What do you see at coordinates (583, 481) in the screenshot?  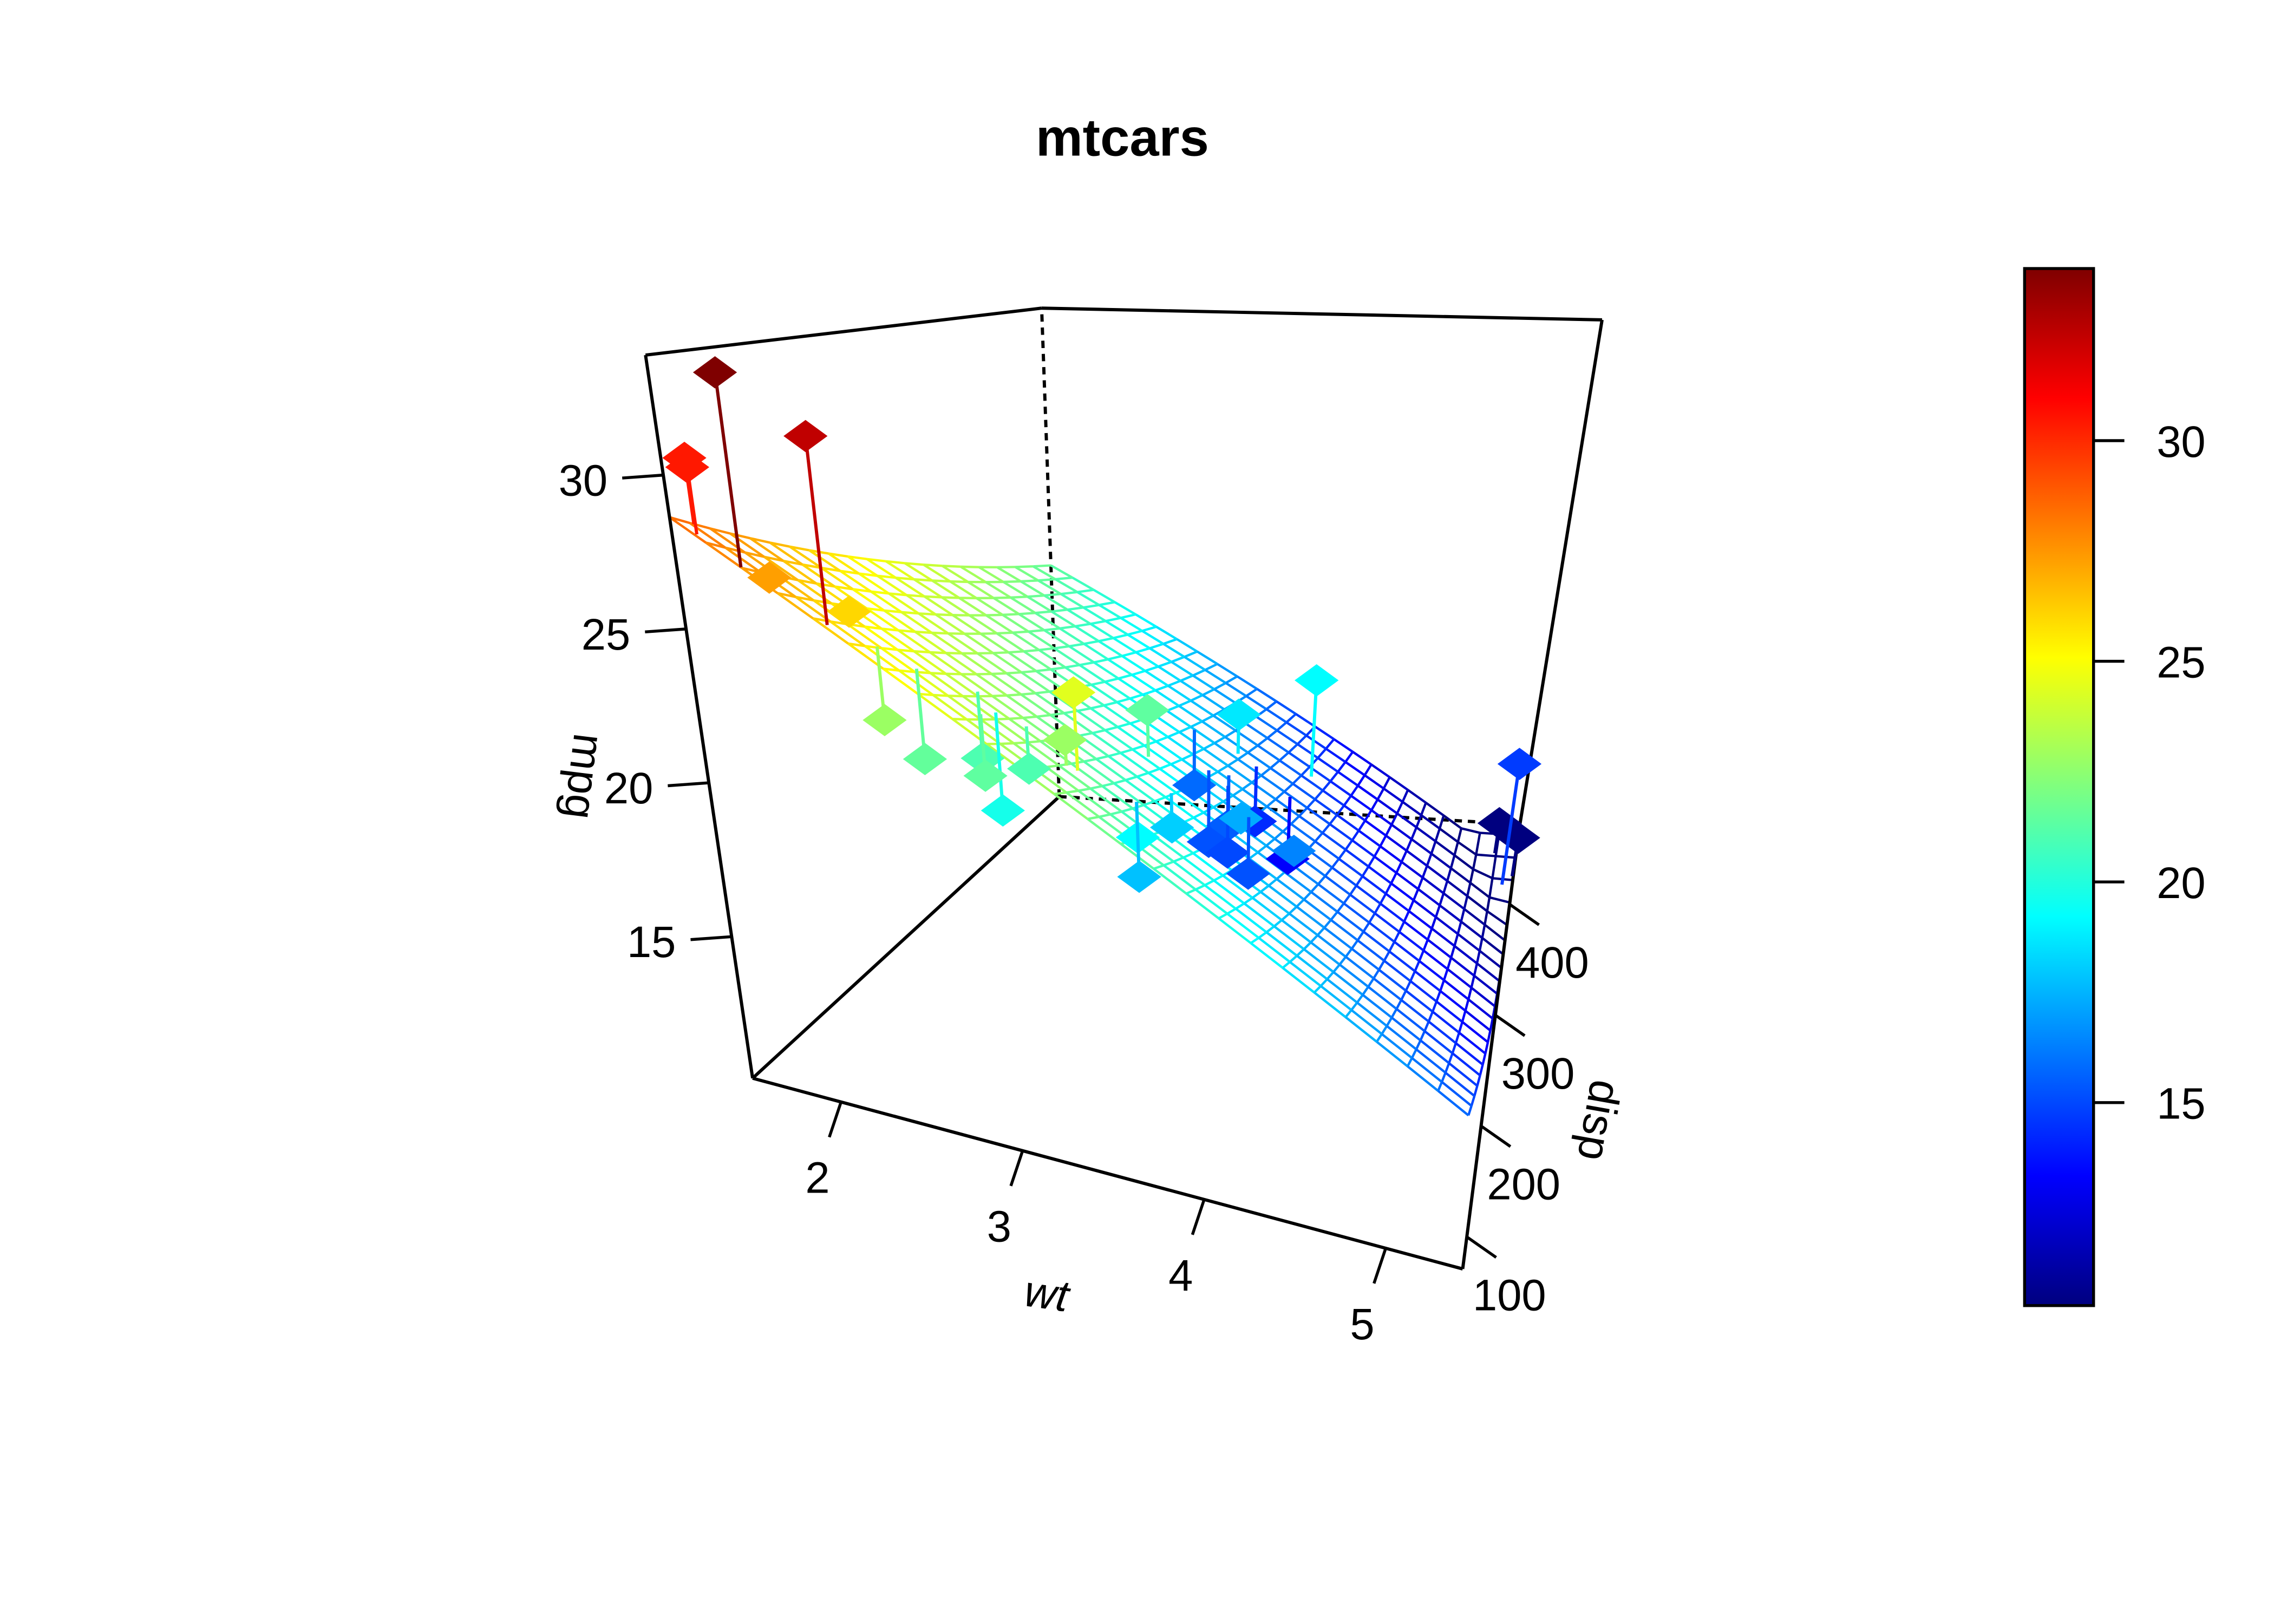 I see `z-tick-label: 30` at bounding box center [583, 481].